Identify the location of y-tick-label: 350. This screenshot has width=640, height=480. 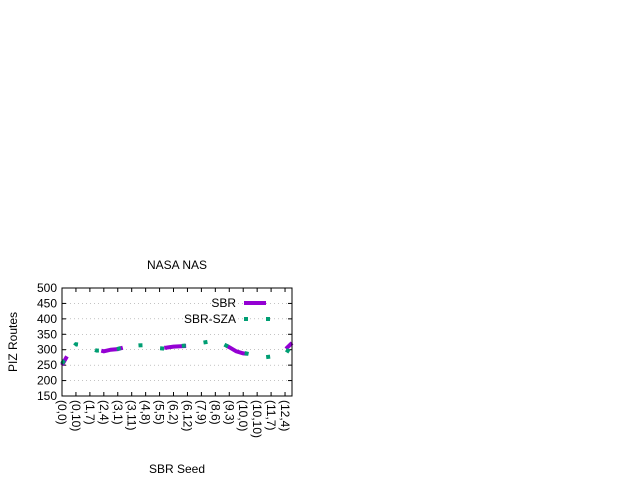
(47, 334).